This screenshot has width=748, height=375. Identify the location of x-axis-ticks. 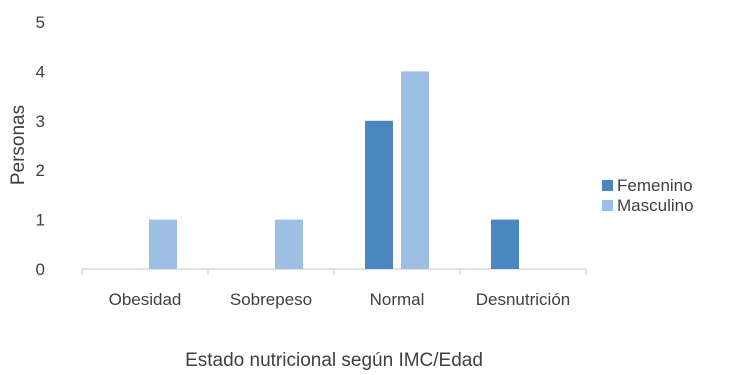
(334, 272).